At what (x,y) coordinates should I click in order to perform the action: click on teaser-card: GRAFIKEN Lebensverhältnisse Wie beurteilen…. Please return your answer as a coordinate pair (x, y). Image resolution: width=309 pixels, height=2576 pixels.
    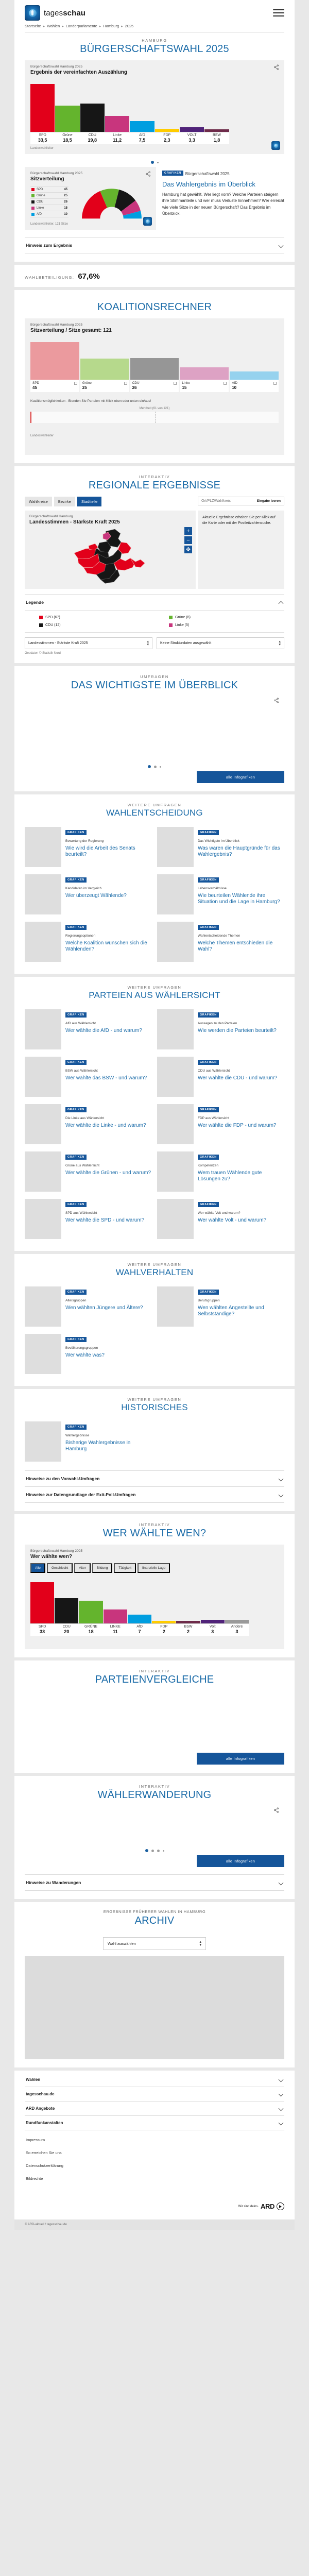
    Looking at the image, I should click on (220, 894).